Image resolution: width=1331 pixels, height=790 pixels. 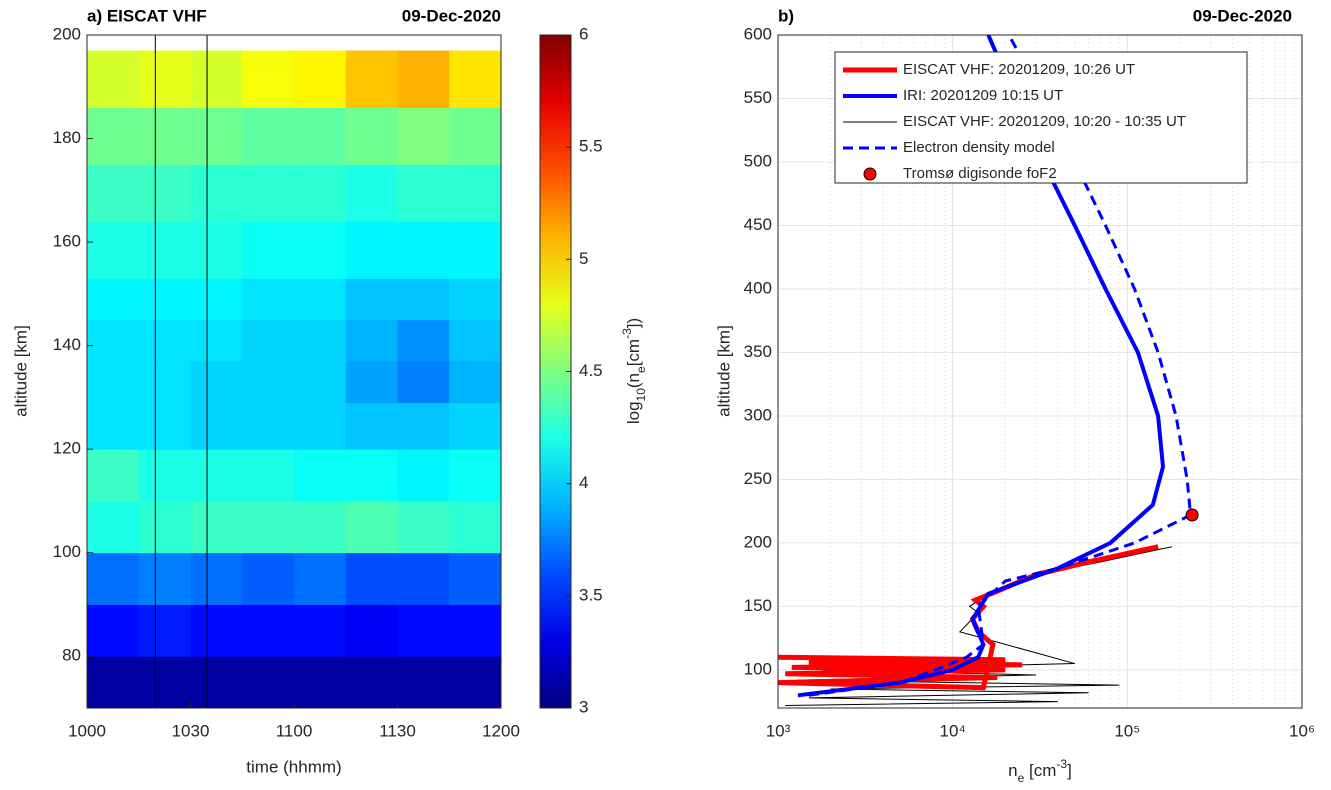 I want to click on y-tick-label: 400, so click(x=758, y=287).